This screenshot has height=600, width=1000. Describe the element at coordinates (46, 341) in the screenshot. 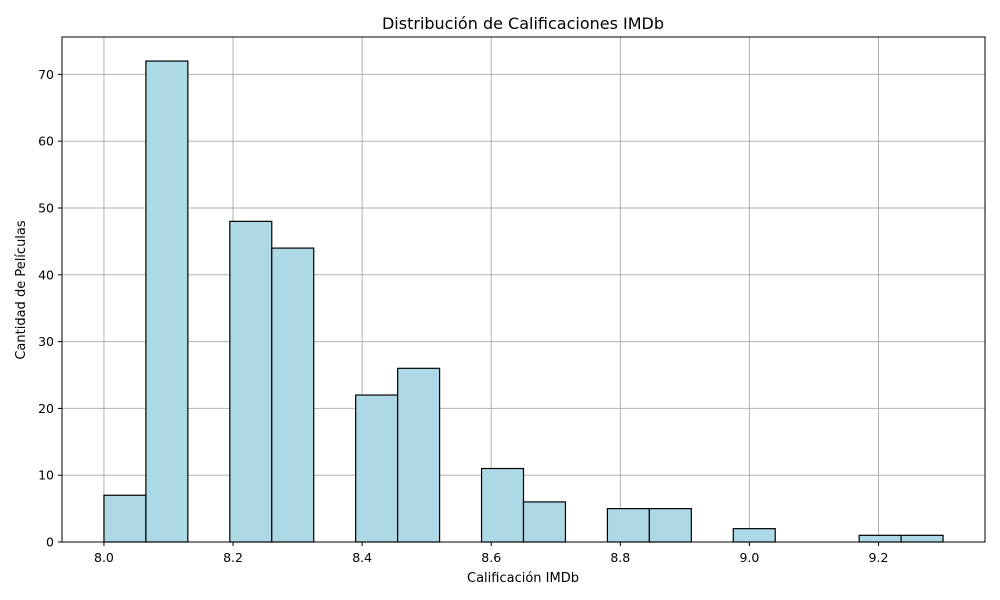

I see `y-tick-label: 30` at that location.